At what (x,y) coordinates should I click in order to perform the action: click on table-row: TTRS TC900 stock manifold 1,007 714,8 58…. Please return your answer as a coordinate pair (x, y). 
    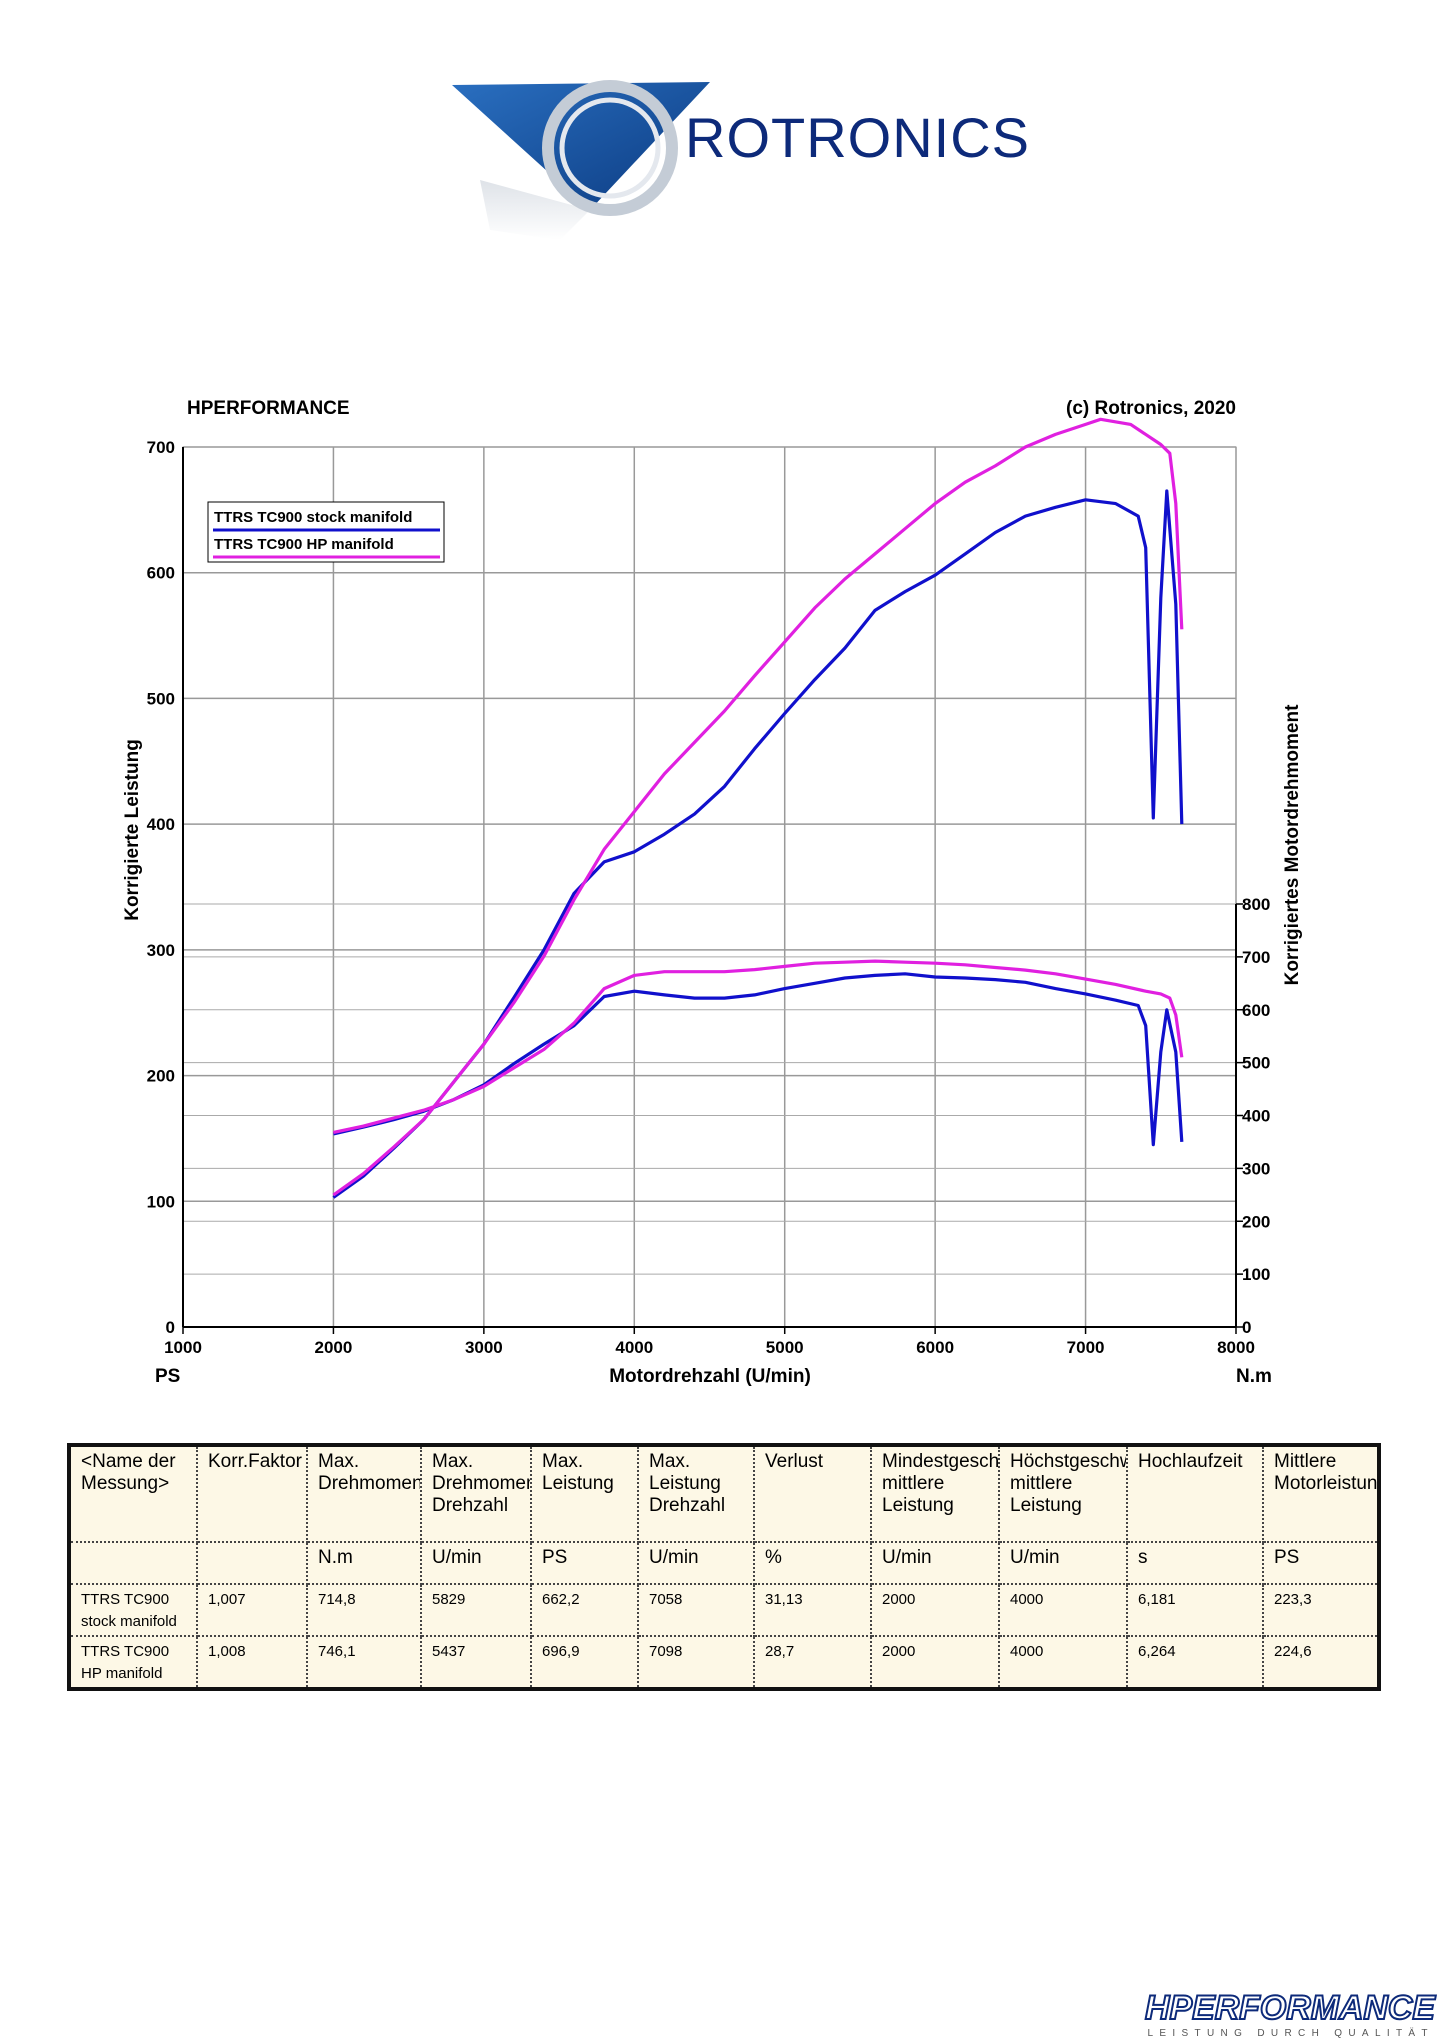
    Looking at the image, I should click on (724, 1610).